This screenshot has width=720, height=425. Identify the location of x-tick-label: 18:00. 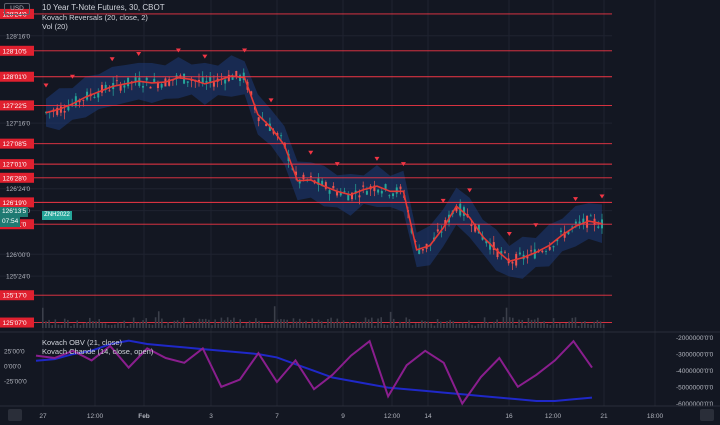
(655, 416).